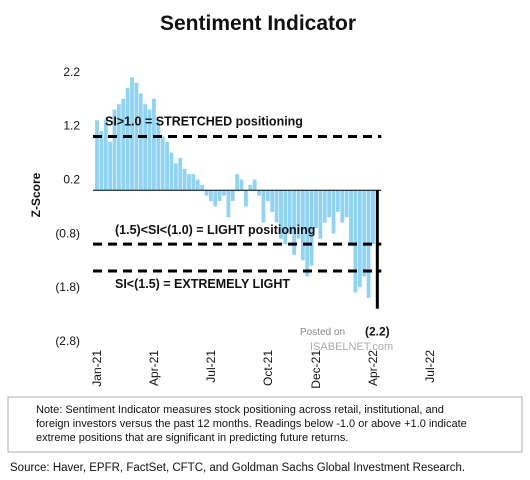 This screenshot has height=480, width=530. Describe the element at coordinates (211, 366) in the screenshot. I see `x-tick-label: Jul-21` at that location.